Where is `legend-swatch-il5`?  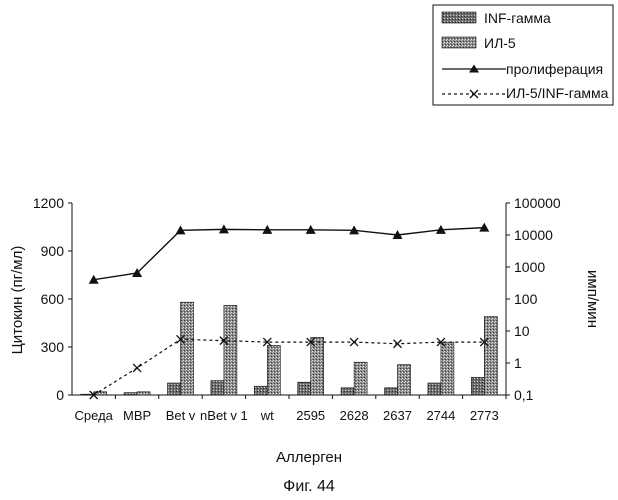 legend-swatch-il5 is located at coordinates (459, 42).